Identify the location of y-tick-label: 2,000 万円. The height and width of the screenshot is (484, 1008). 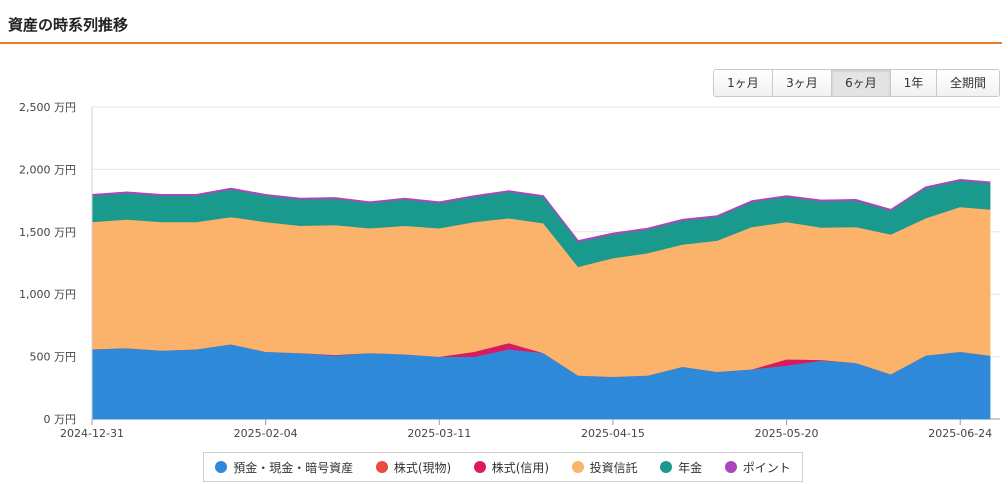
(47, 169).